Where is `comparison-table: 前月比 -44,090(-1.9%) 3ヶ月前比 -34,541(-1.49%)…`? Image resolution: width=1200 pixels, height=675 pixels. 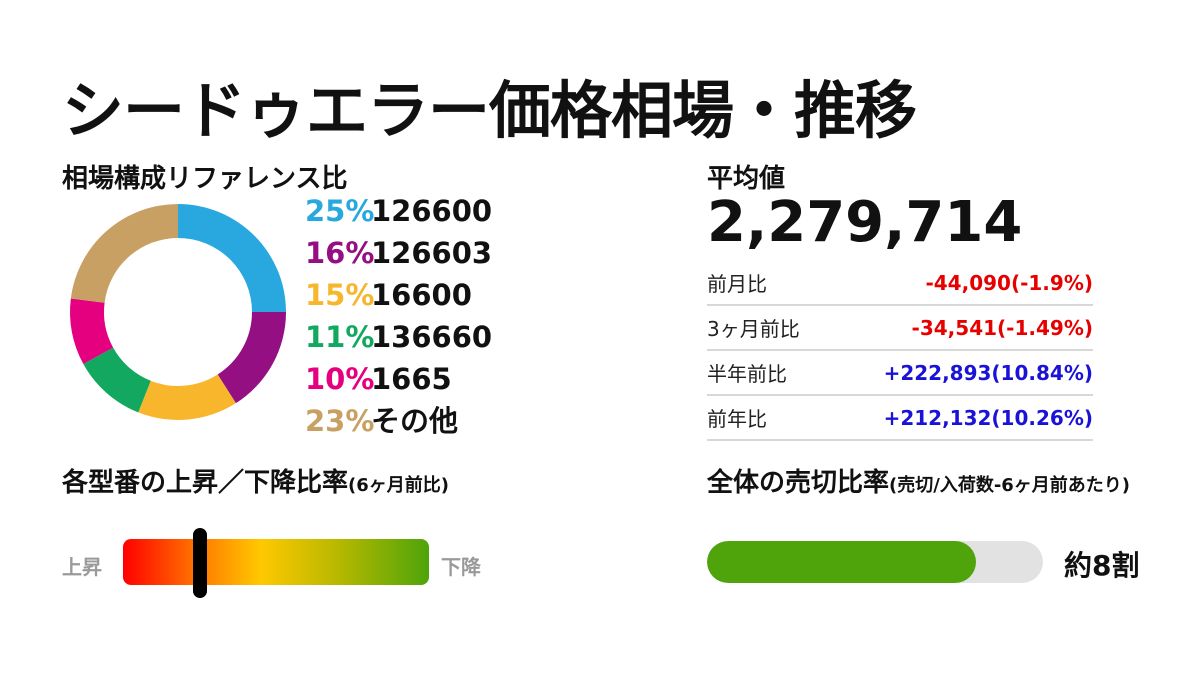 comparison-table: 前月比 -44,090(-1.9%) 3ヶ月前比 -34,541(-1.49%)… is located at coordinates (900, 351).